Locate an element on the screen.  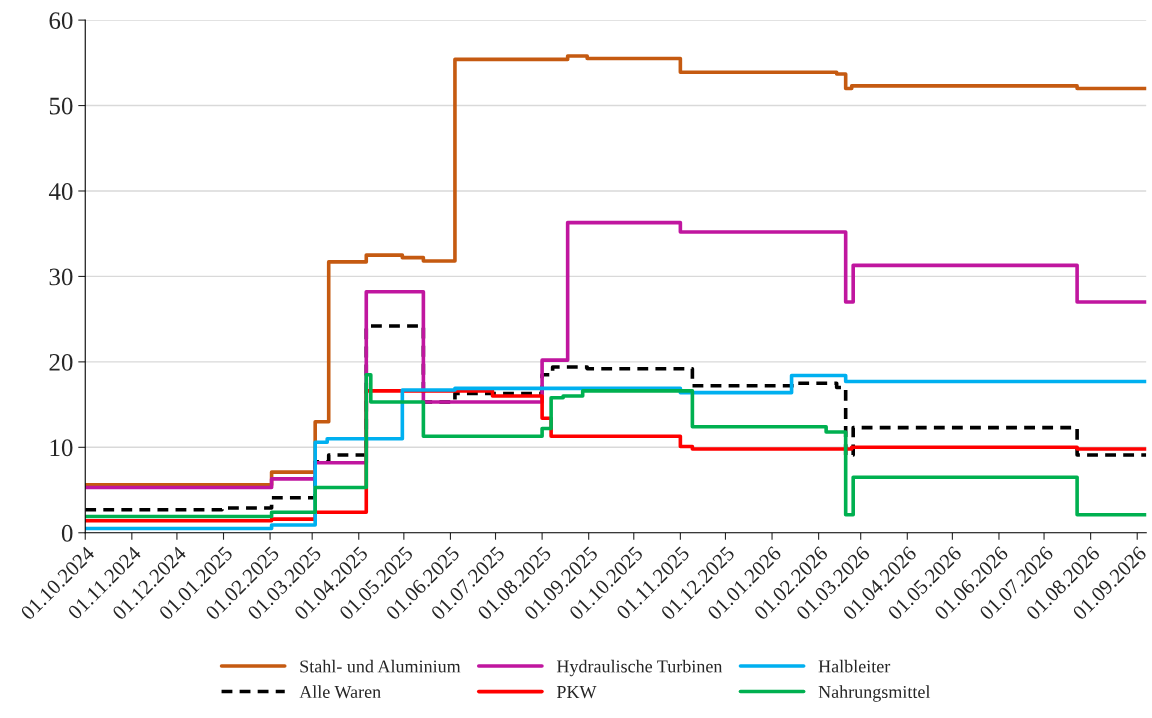
legend-label: PKW is located at coordinates (576, 692).